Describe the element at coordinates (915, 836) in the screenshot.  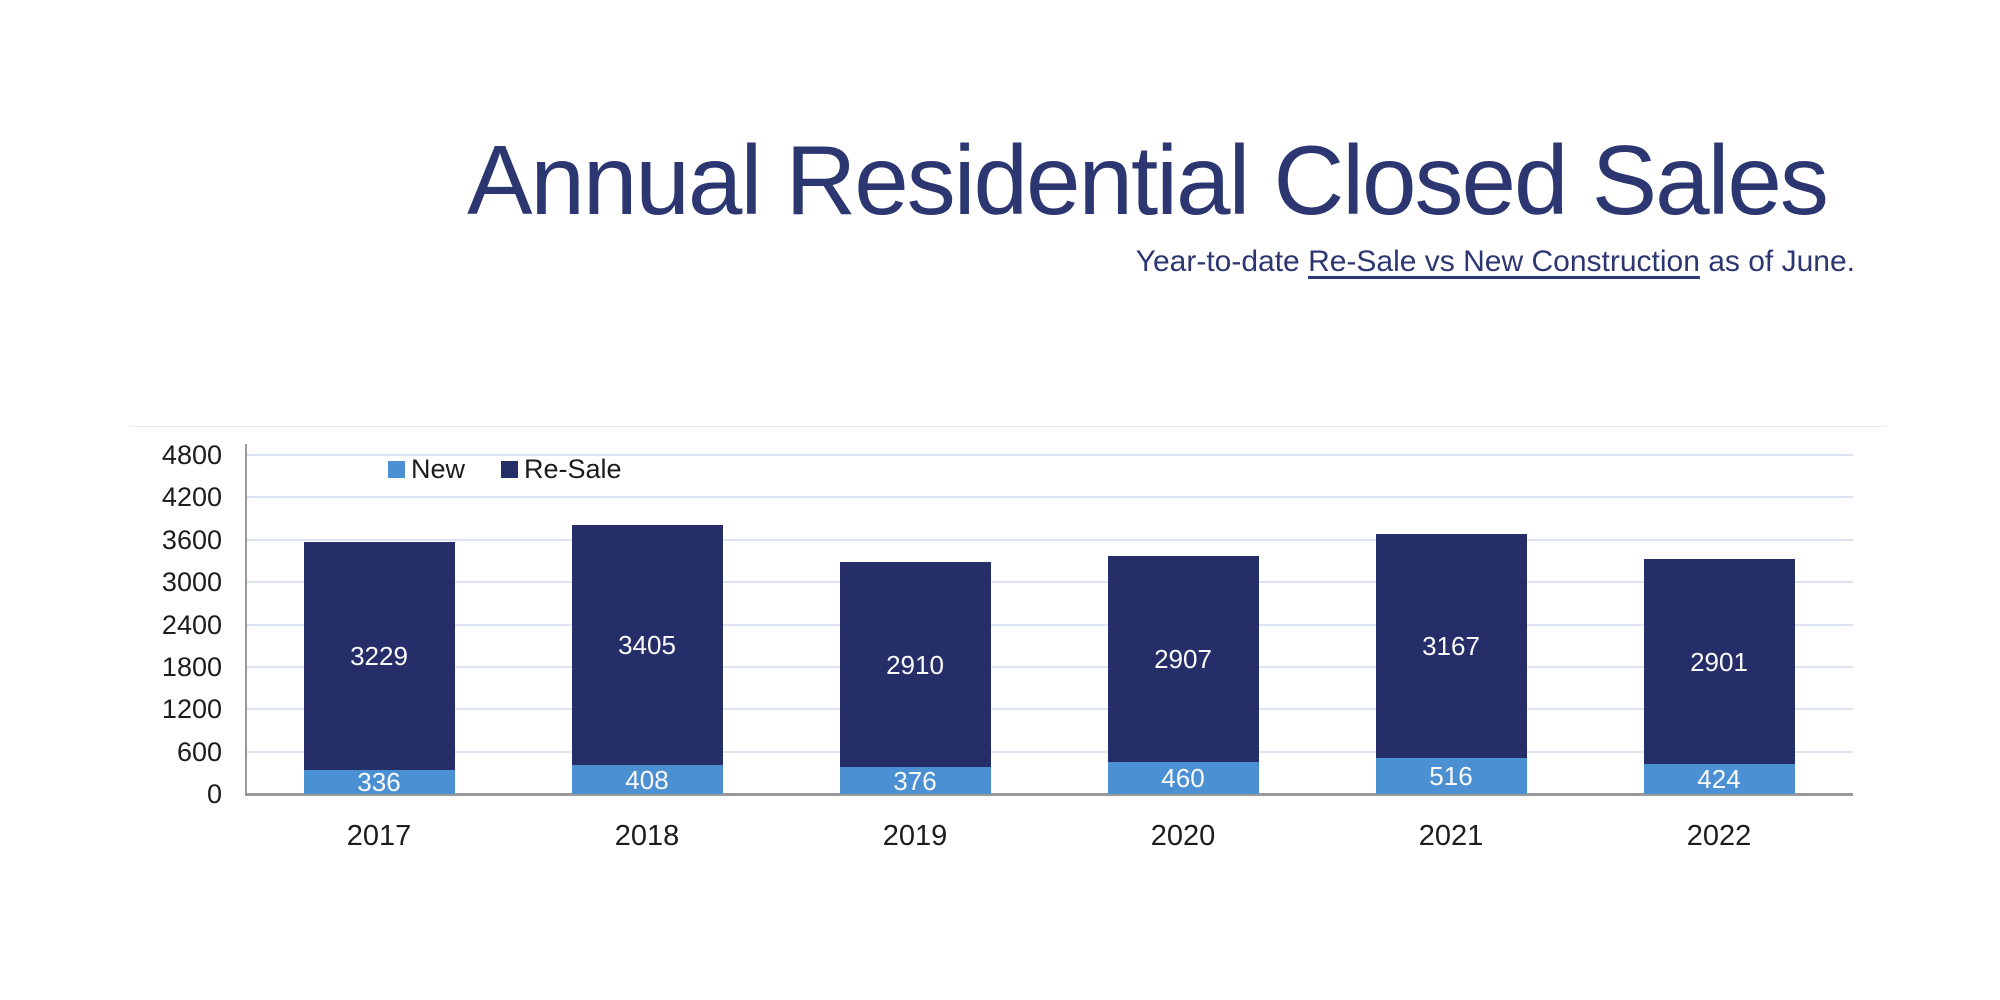
I see `x-axis-category-label: 2019` at that location.